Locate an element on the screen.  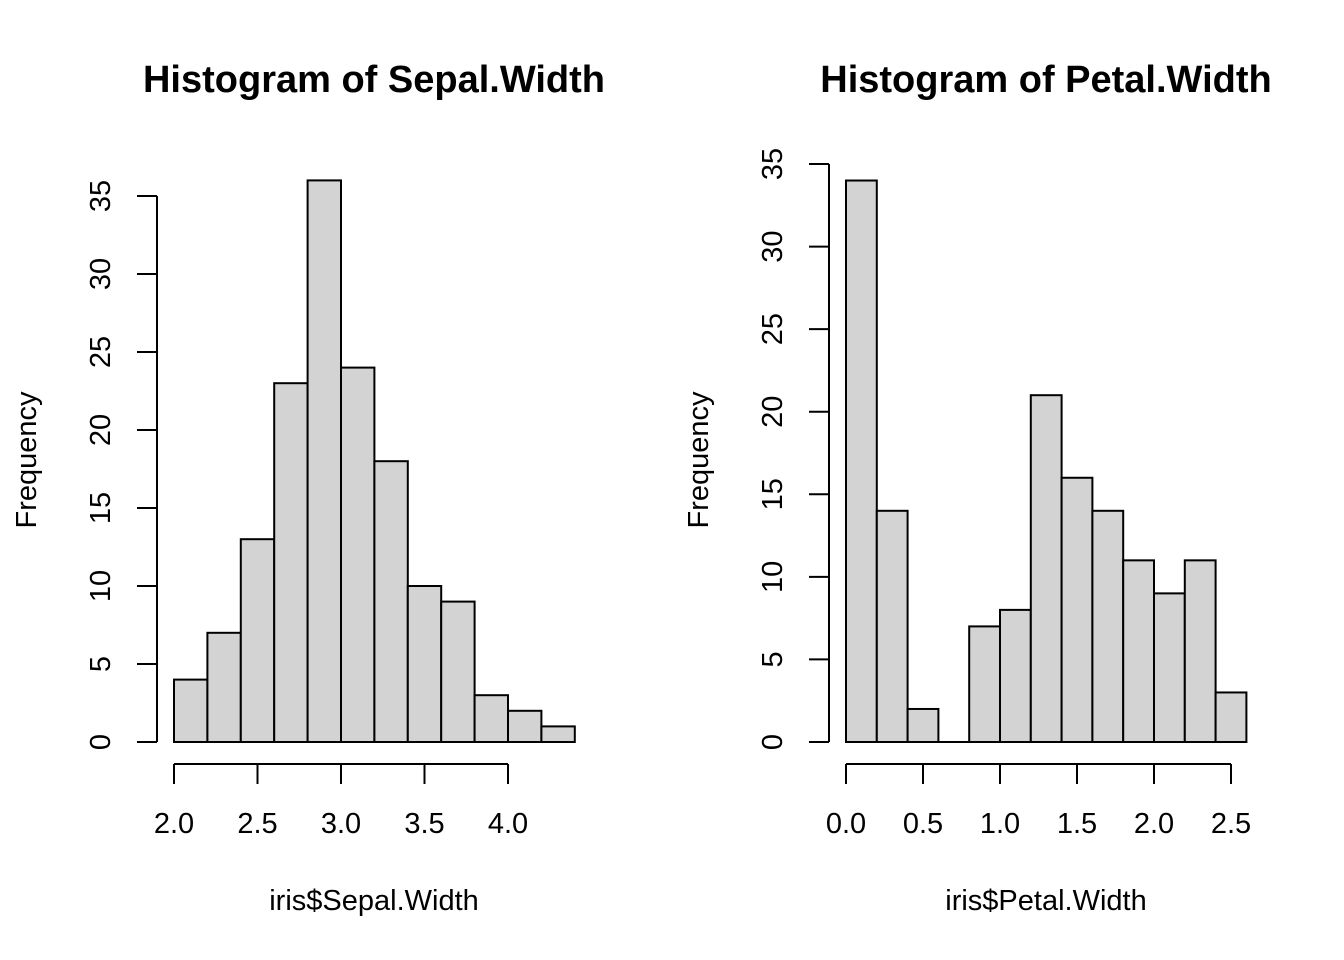
x-axis-label: iris$Sepal.Width is located at coordinates (374, 901).